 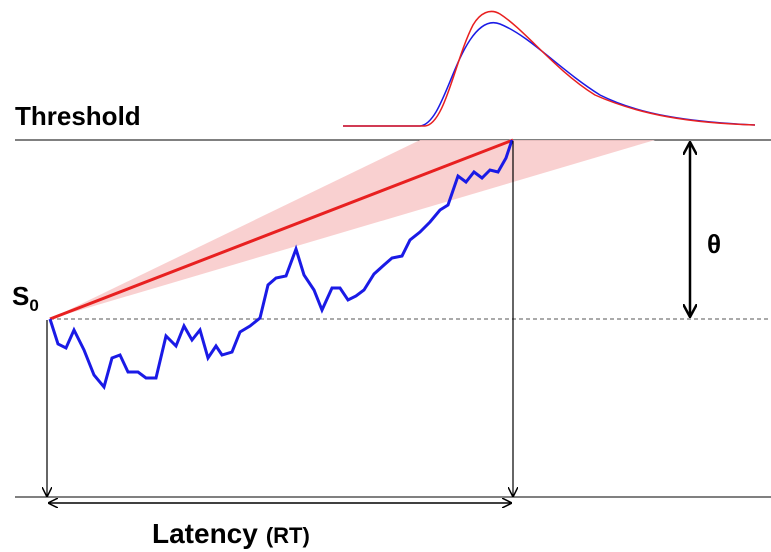 I want to click on start-label-main: S, so click(x=20, y=296).